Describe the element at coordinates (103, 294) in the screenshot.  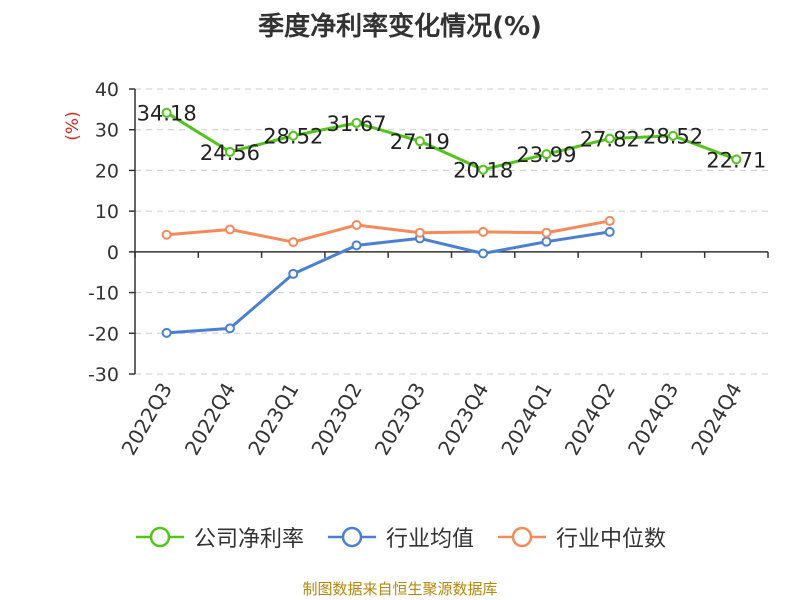
I see `y-tick-label: -10` at that location.